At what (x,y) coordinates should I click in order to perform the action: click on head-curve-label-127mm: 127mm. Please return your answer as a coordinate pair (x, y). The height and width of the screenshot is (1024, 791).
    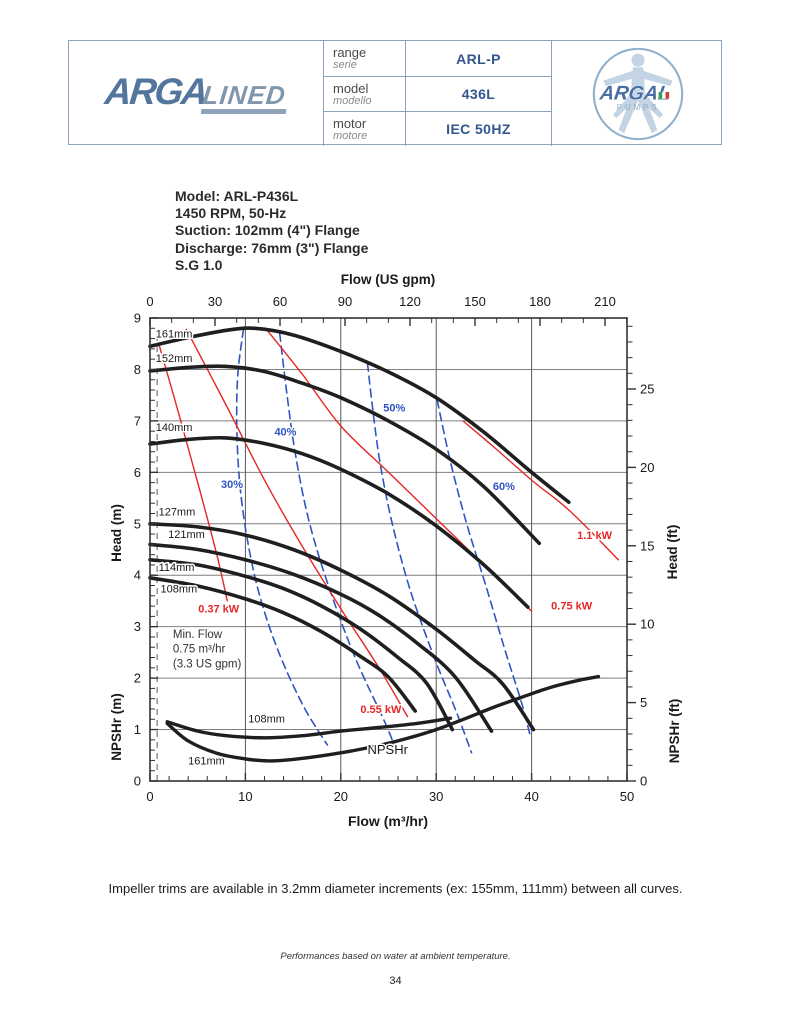
    Looking at the image, I should click on (177, 513).